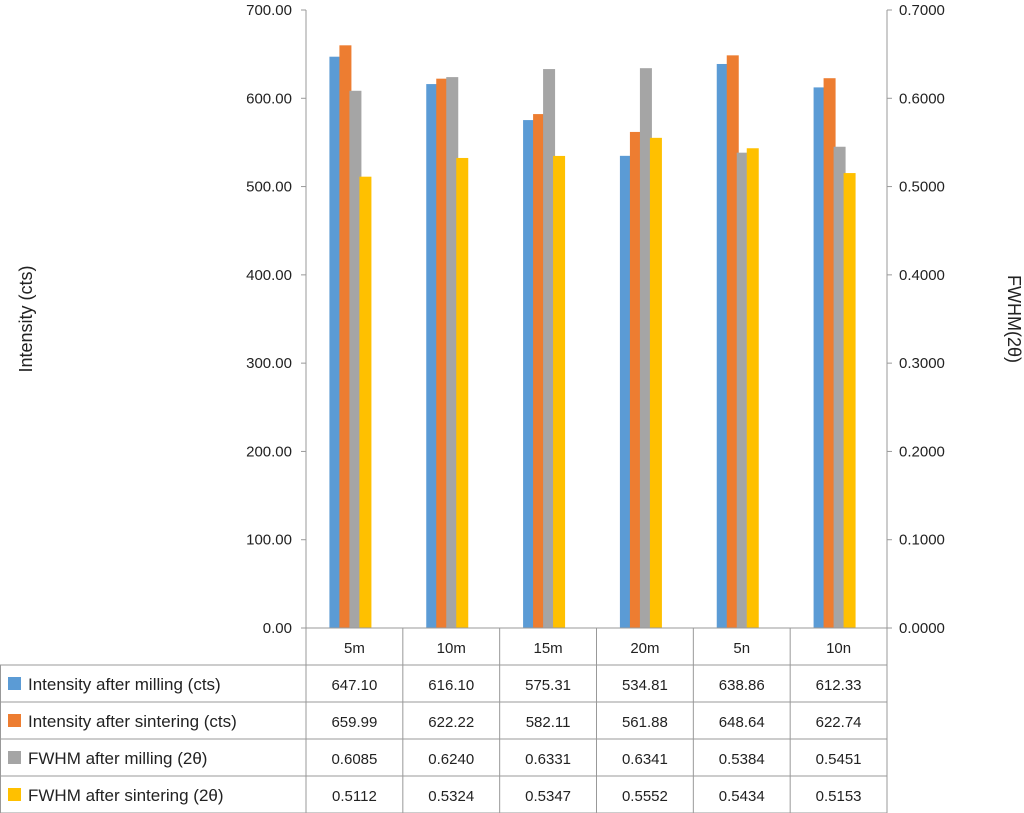 This screenshot has width=1024, height=813. Describe the element at coordinates (277, 628) in the screenshot. I see `y-tick-label: 0.00` at that location.